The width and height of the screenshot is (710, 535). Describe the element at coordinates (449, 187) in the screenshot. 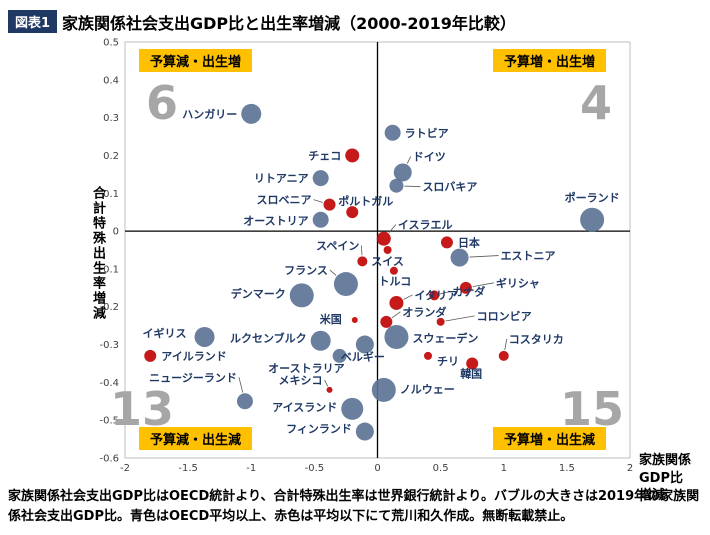

I see `country-label: スロバキア` at that location.